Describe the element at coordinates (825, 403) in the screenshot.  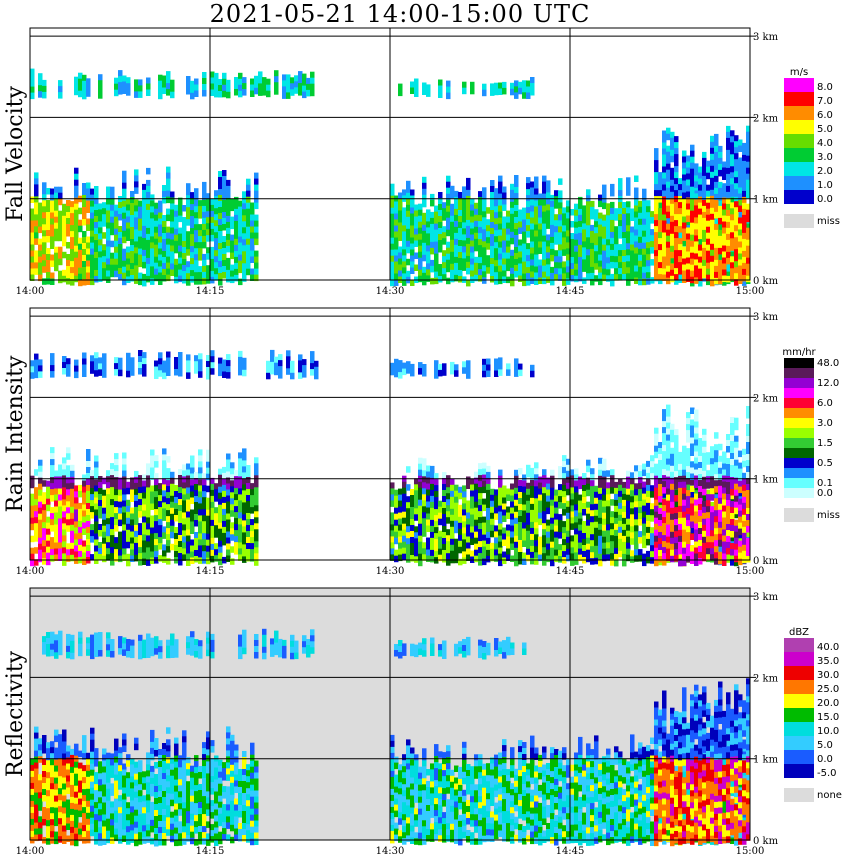
I see `rain-intensity-legend-label: 6.0` at that location.